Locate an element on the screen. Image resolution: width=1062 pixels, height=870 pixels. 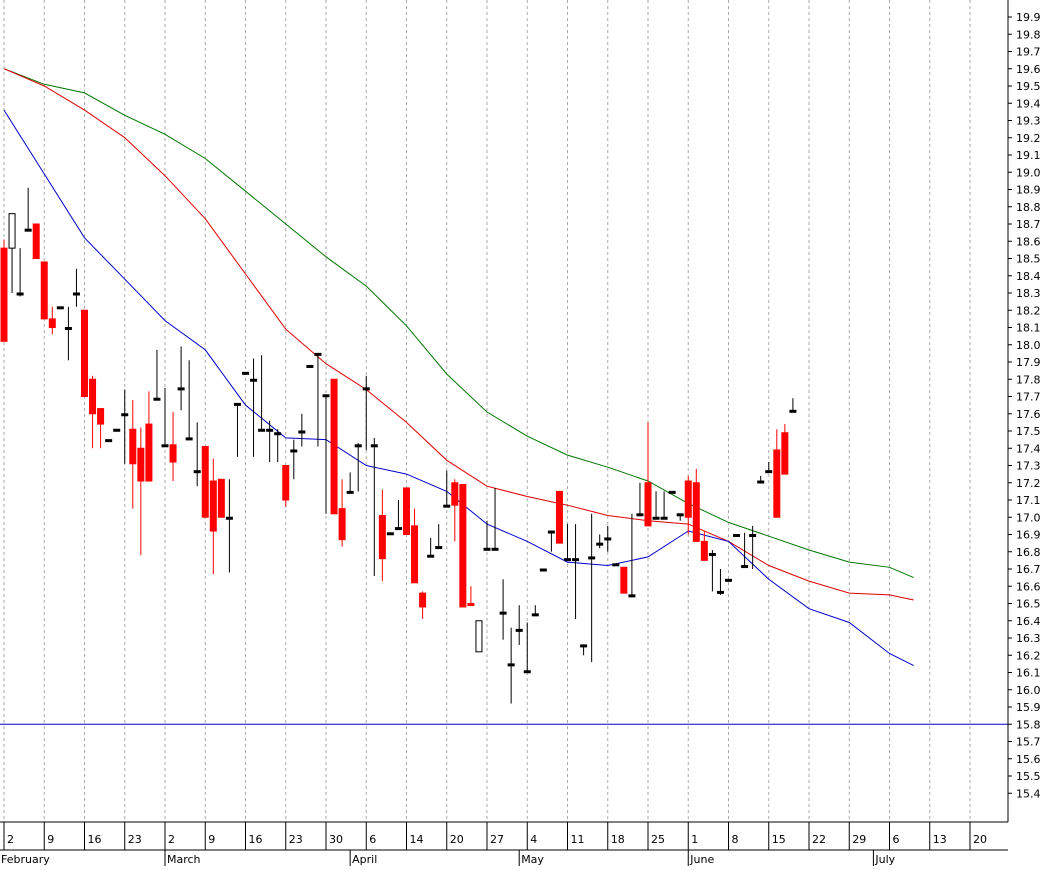
price-tick-label: 19.3 is located at coordinates (1028, 121).